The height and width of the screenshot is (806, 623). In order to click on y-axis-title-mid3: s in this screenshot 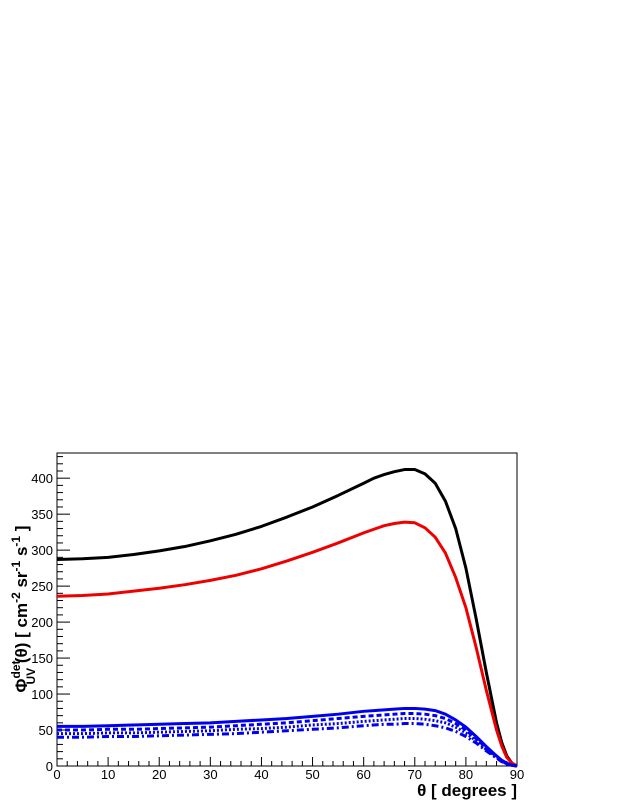, I will do `click(21, 554)`.